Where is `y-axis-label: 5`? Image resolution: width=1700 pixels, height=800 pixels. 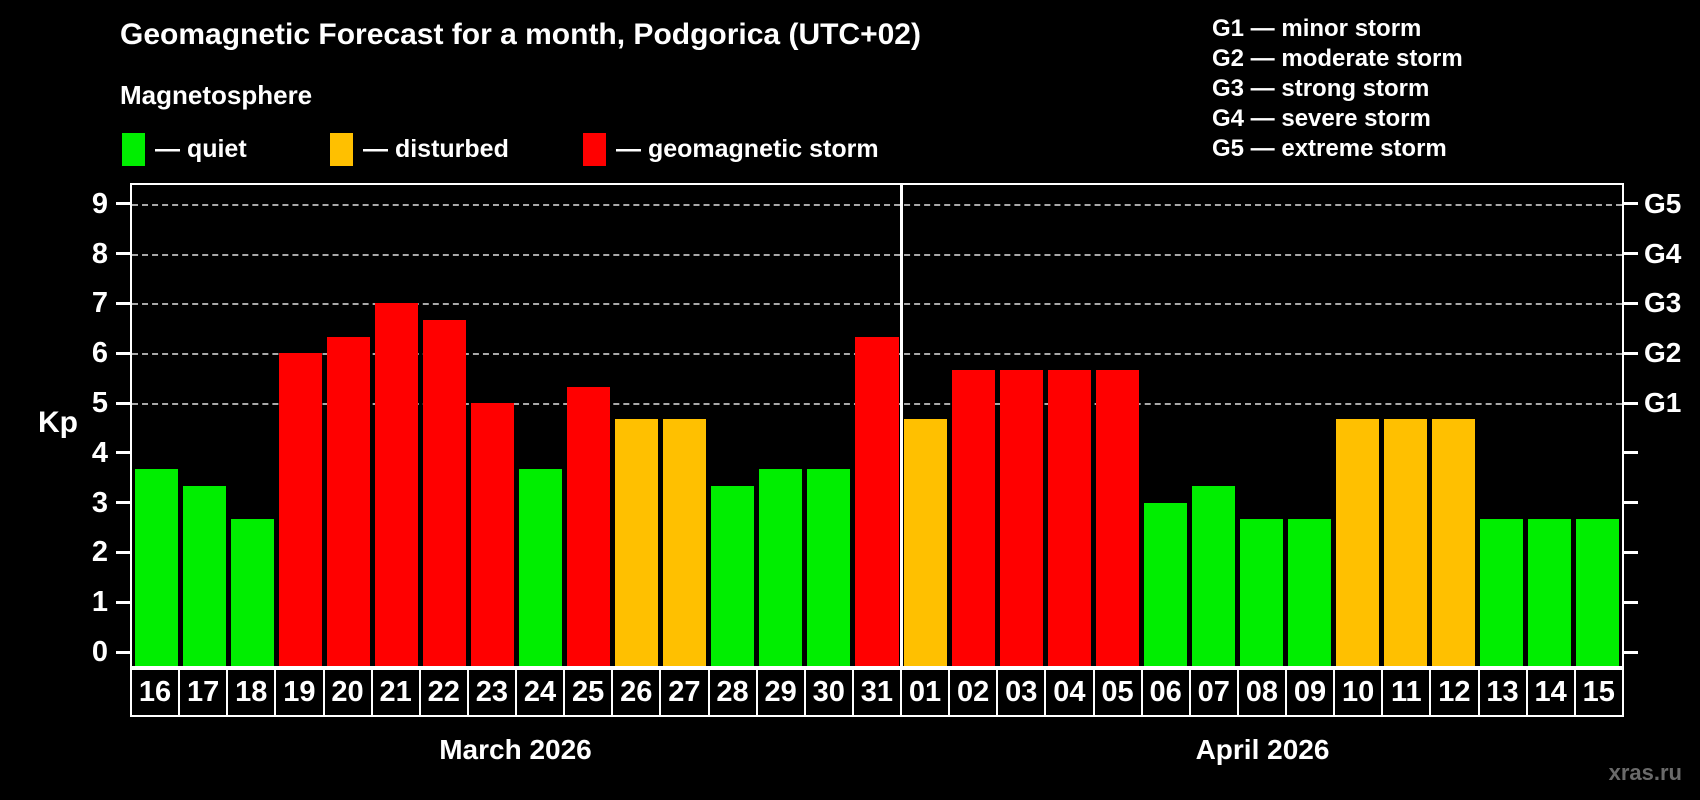
y-axis-label: 5 is located at coordinates (99, 403).